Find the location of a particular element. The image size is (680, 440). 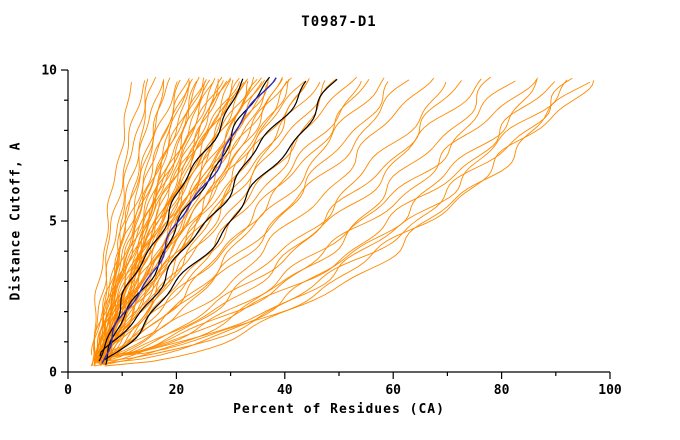

x-tick-label: 100 is located at coordinates (610, 390).